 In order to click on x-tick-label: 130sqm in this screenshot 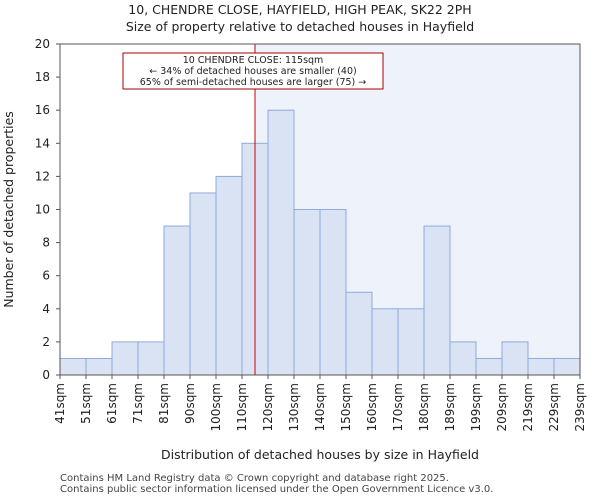, I will do `click(294, 407)`.